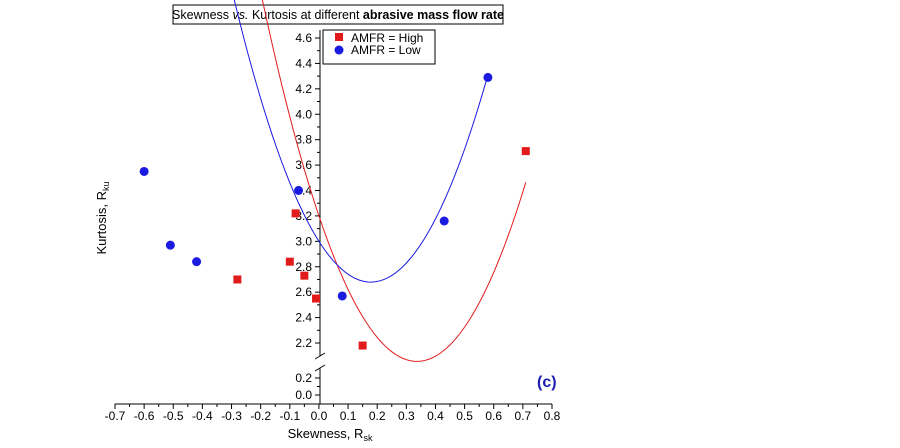 The height and width of the screenshot is (448, 900). I want to click on x-tick-label: -0.2, so click(260, 416).